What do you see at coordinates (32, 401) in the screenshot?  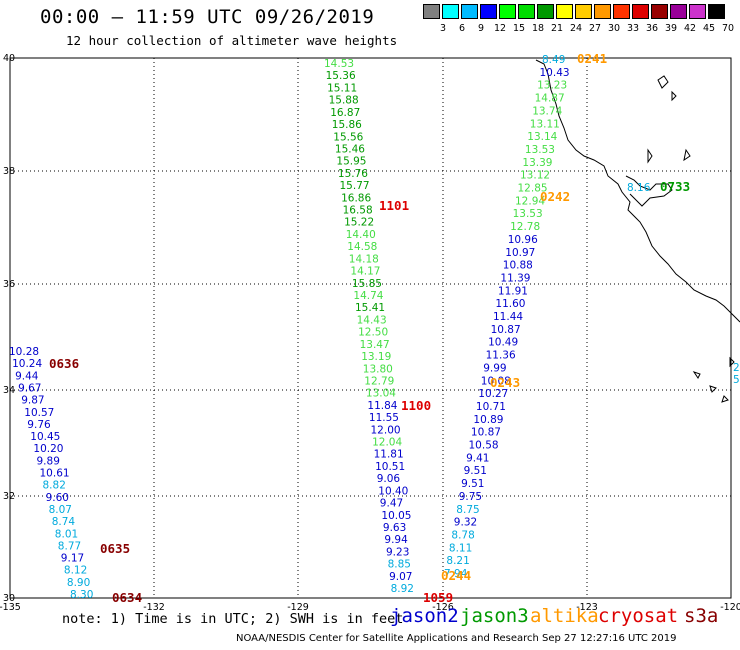 I see `wave-height-value: 9.87` at bounding box center [32, 401].